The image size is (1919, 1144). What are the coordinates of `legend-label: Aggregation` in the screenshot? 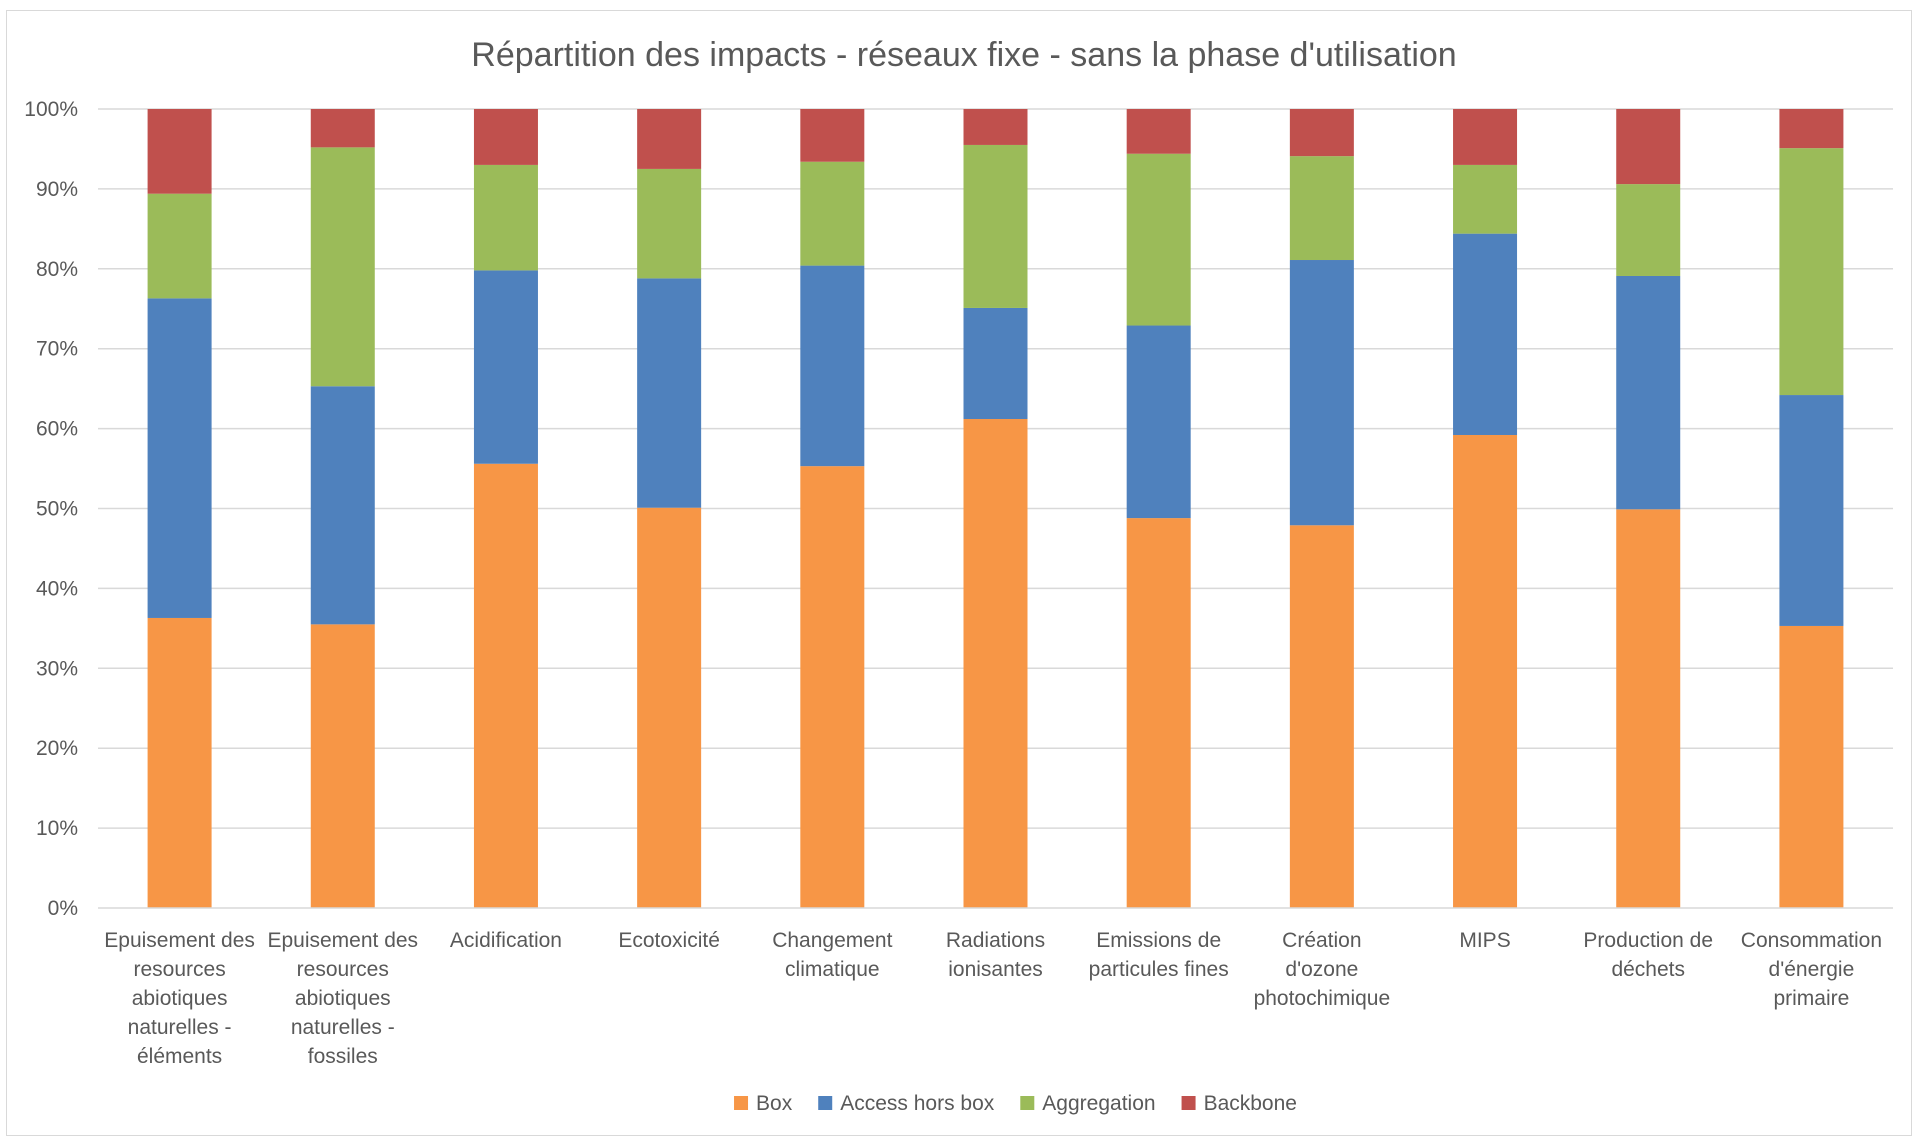 It's located at (1098, 1103).